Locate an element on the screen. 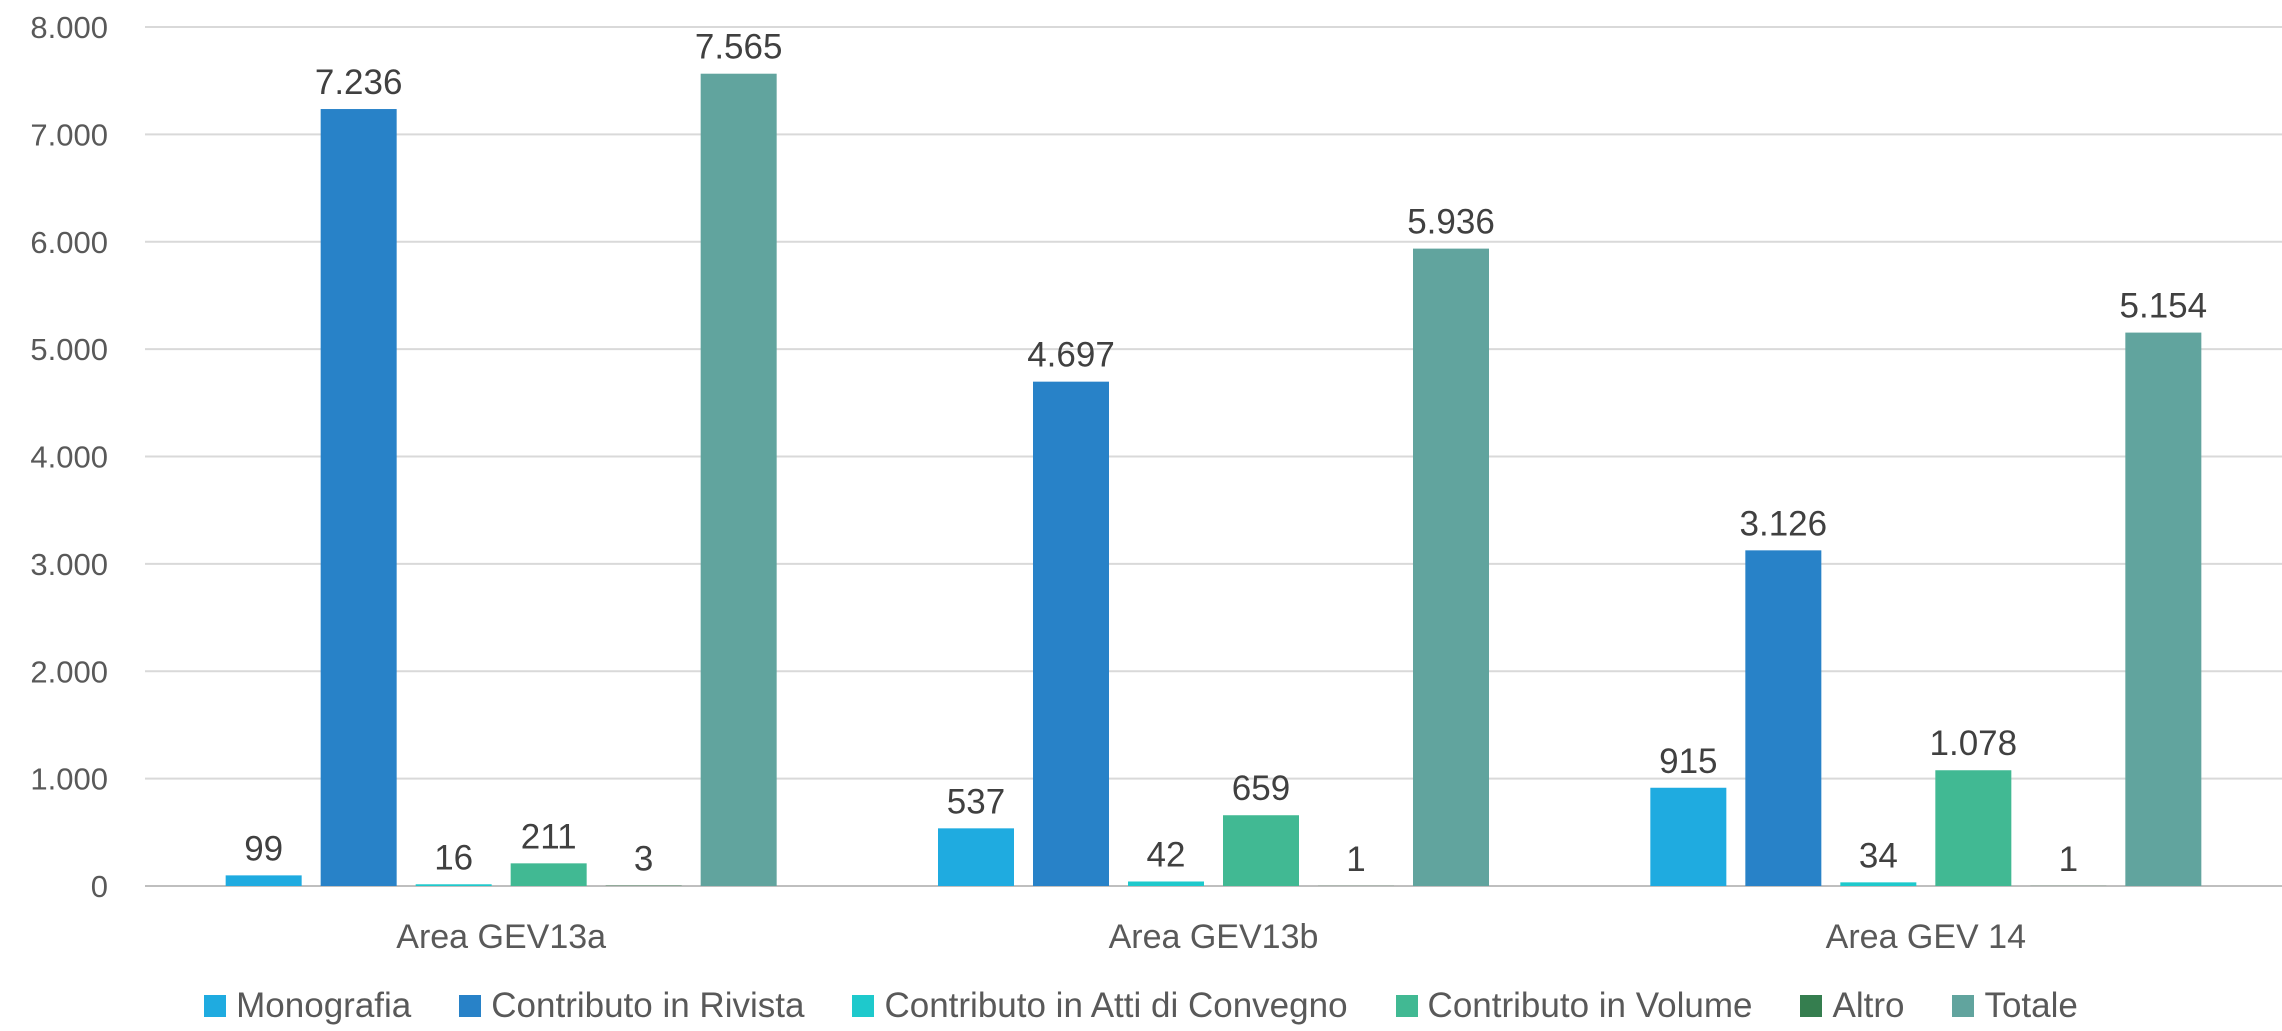  legend-item: Altro is located at coordinates (1852, 1006).